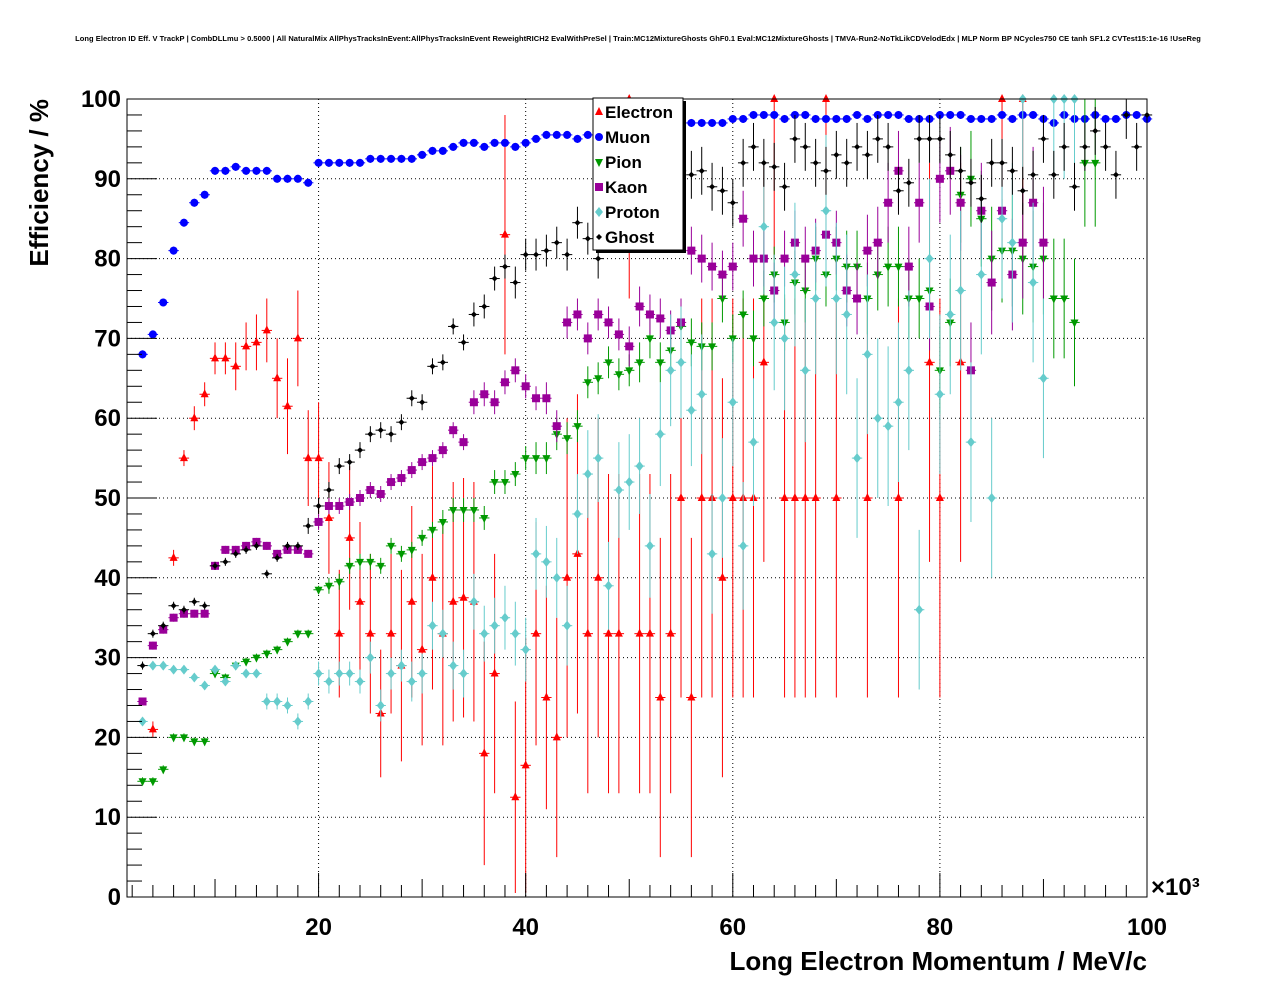  Describe the element at coordinates (114, 897) in the screenshot. I see `y-tick-label: 0` at that location.